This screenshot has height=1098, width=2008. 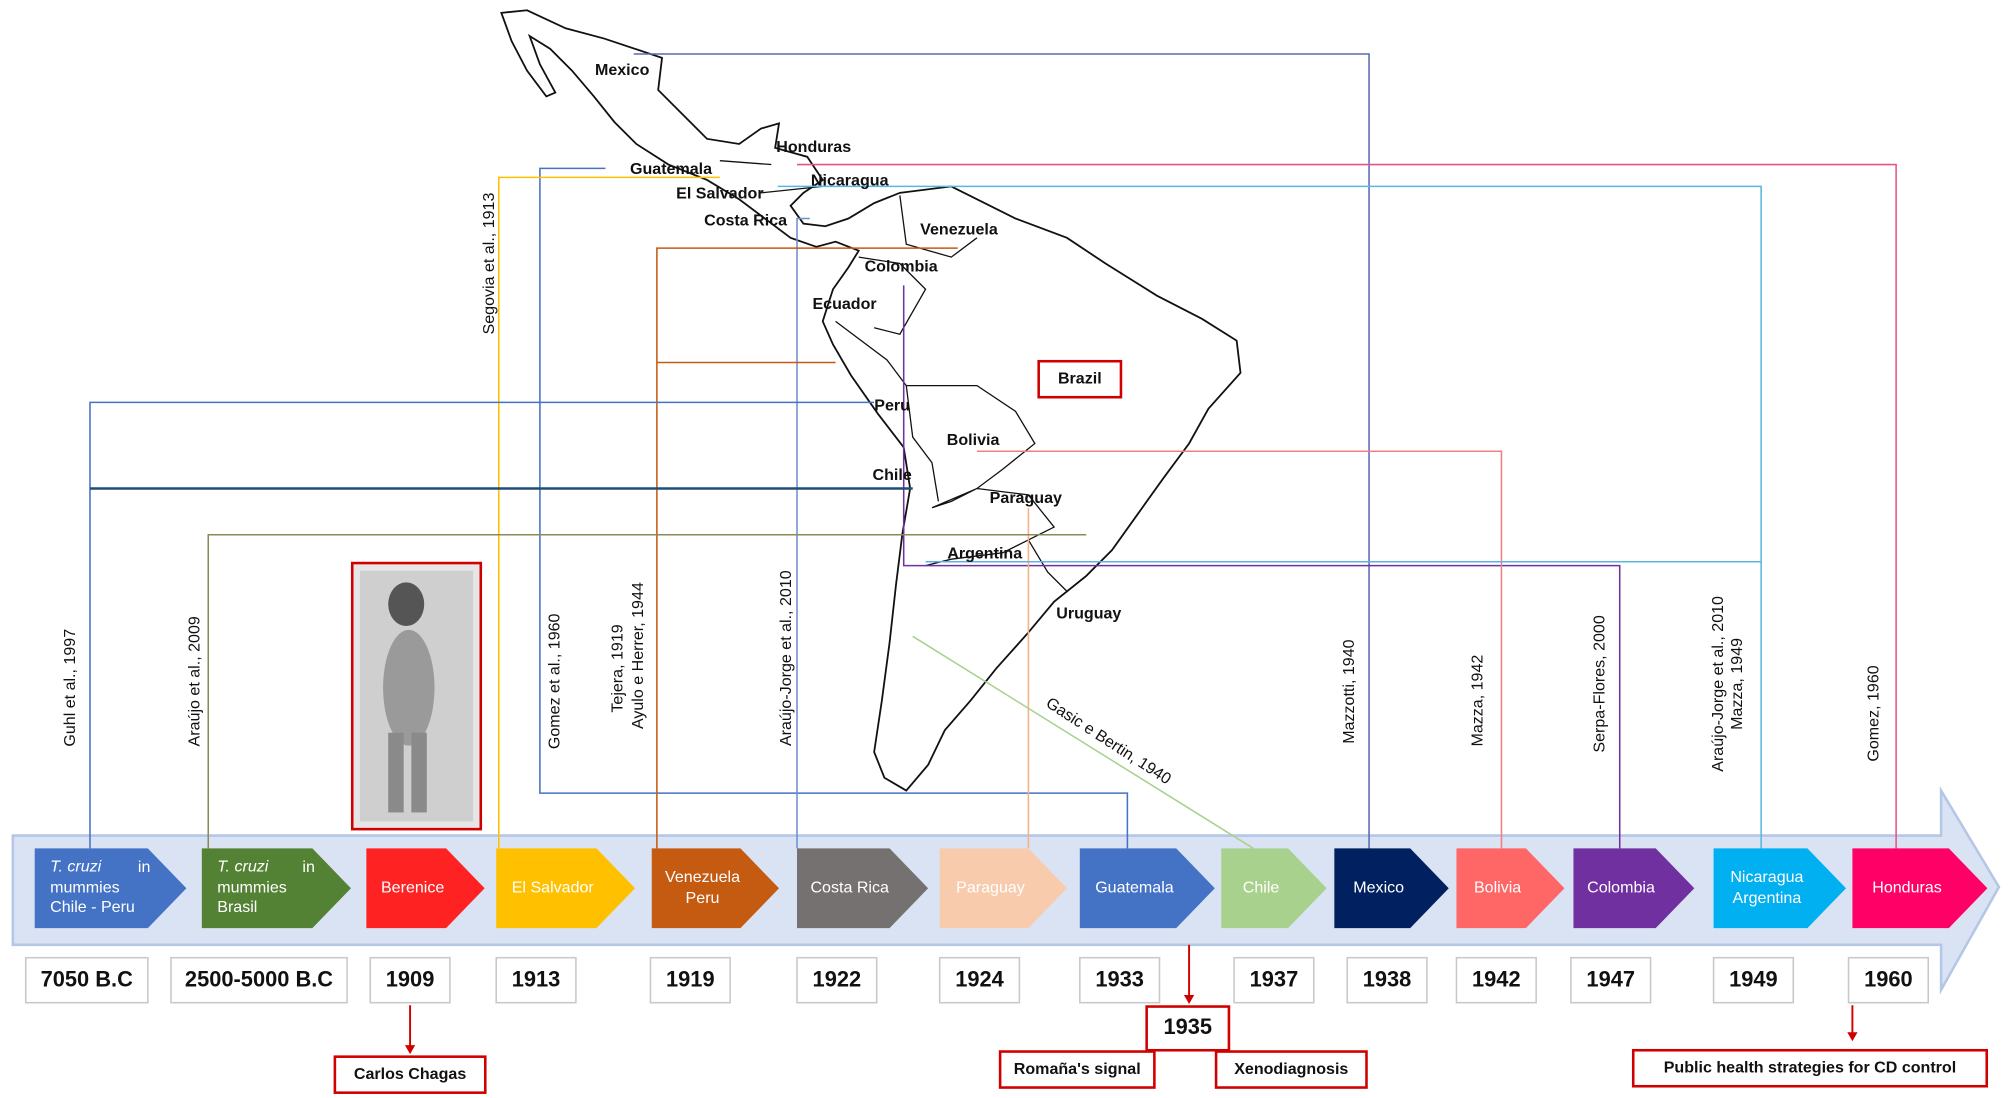 What do you see at coordinates (1187, 1026) in the screenshot?
I see `follow-up-year: 1935` at bounding box center [1187, 1026].